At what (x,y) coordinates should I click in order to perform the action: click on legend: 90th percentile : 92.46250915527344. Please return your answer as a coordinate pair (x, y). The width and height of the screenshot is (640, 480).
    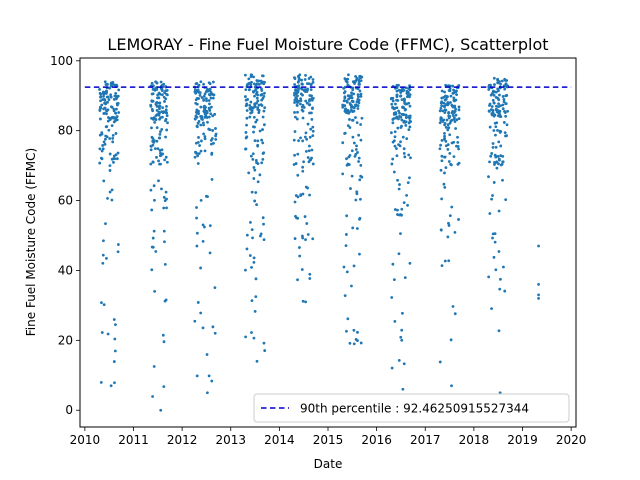
    Looking at the image, I should click on (411, 408).